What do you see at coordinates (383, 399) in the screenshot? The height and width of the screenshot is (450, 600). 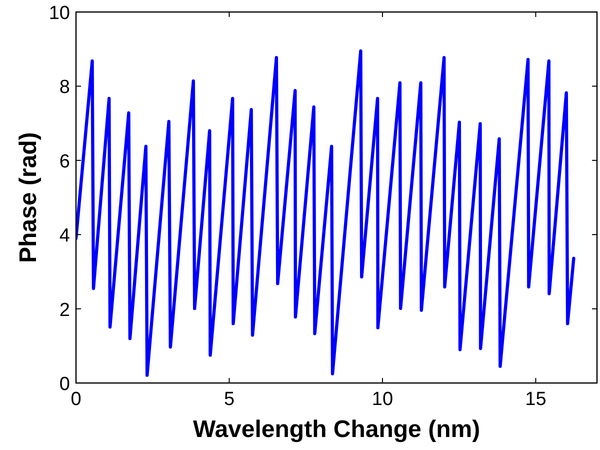 I see `x-tick-label: 10` at bounding box center [383, 399].